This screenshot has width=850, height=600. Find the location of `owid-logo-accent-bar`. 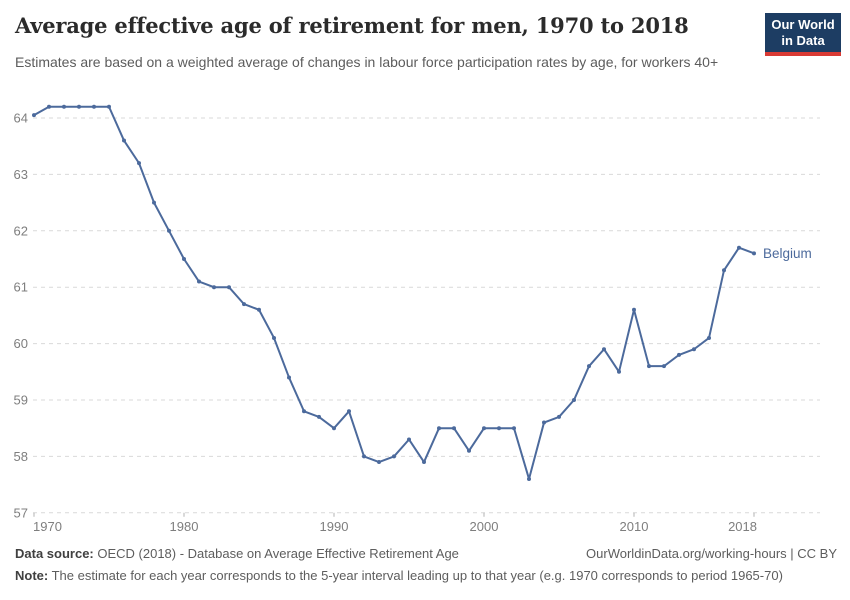

owid-logo-accent-bar is located at coordinates (803, 54).